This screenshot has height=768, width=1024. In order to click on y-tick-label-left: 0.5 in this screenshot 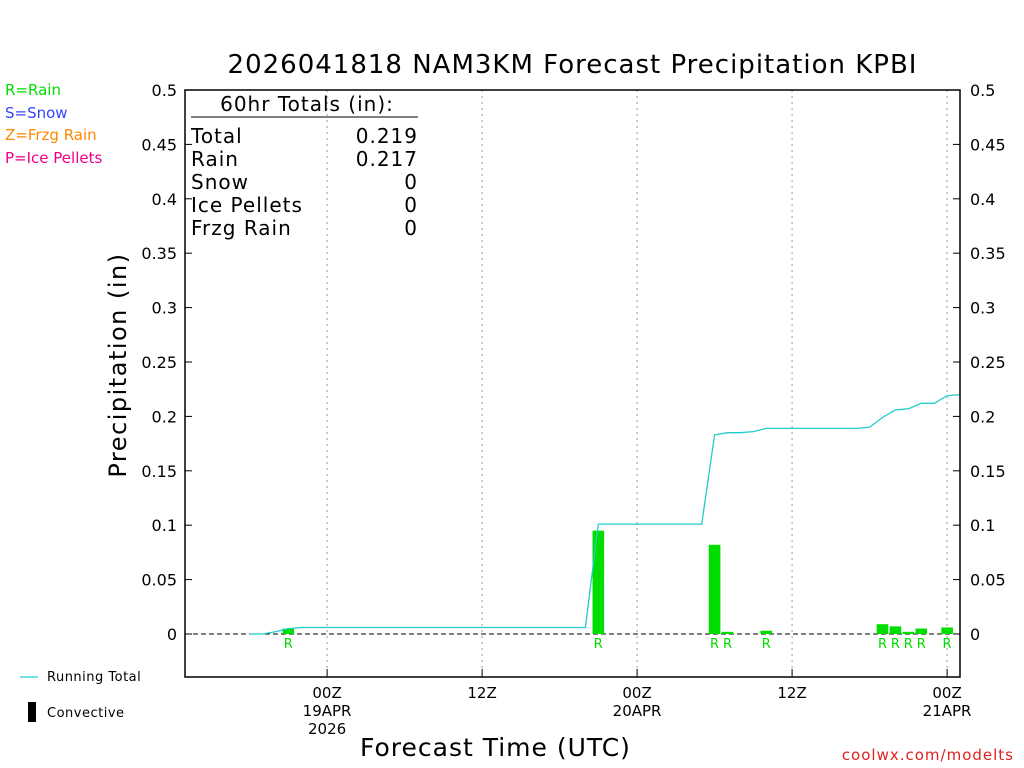, I will do `click(164, 90)`.